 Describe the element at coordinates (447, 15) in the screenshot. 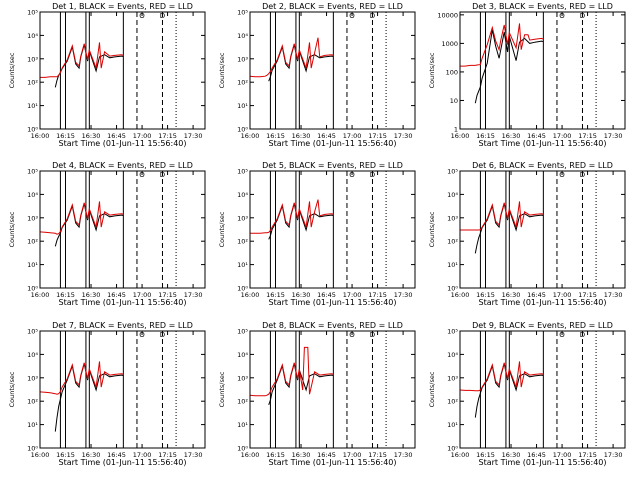

I see `y-tick-label: 10000` at that location.